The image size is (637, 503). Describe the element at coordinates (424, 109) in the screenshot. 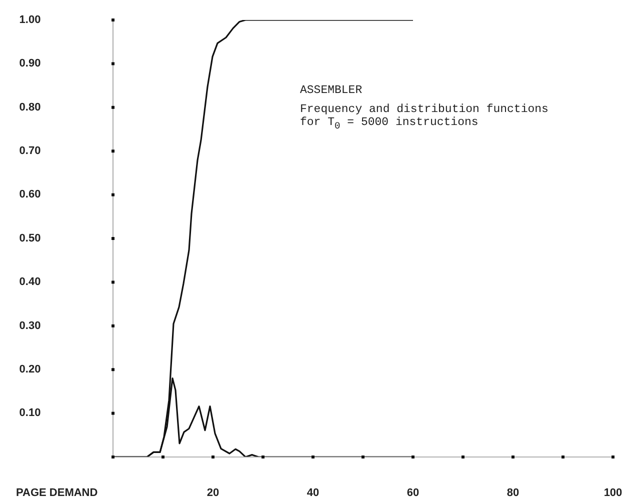

I see `annotation: Frequency and distribution functions` at that location.